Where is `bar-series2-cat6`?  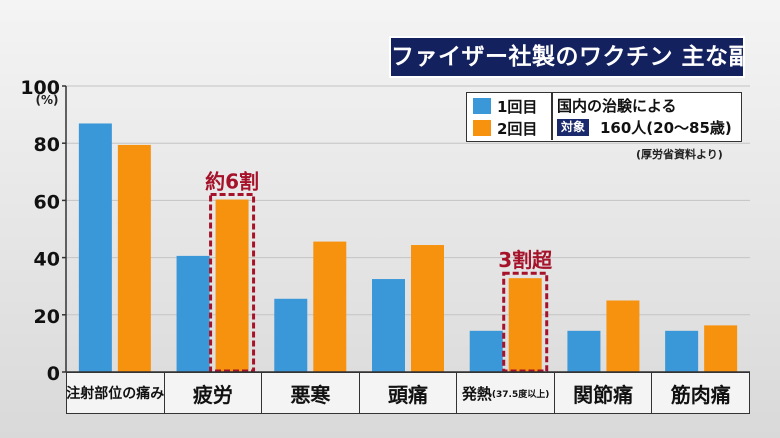
bar-series2-cat6 is located at coordinates (721, 348).